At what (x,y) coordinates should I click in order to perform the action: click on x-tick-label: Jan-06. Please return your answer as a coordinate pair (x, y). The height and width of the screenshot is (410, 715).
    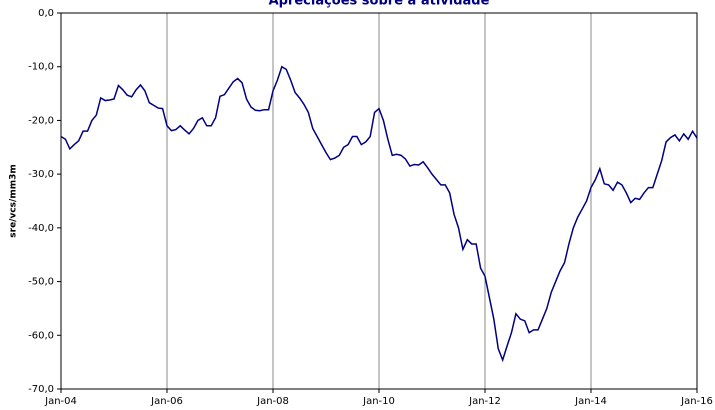
    Looking at the image, I should click on (166, 401).